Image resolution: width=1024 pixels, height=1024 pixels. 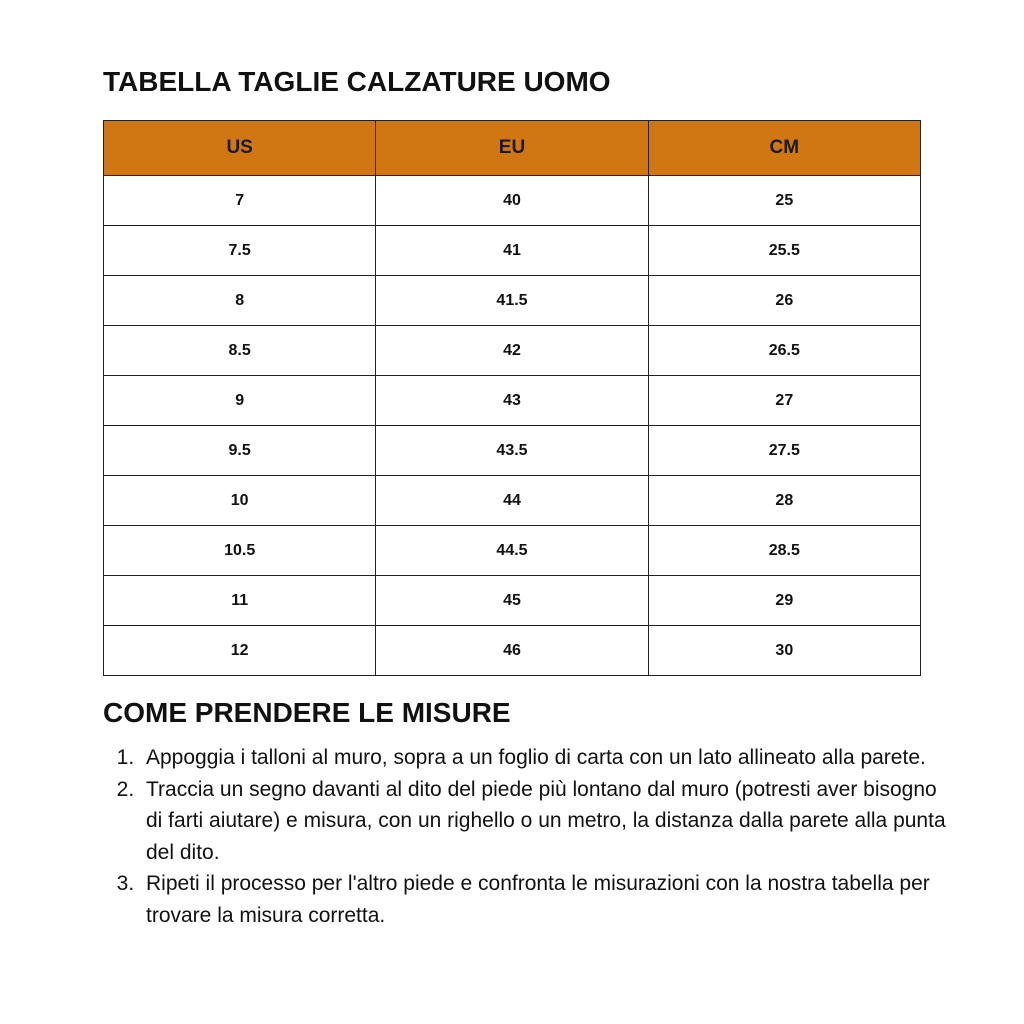 I want to click on table-cell: 25.5, so click(x=784, y=250).